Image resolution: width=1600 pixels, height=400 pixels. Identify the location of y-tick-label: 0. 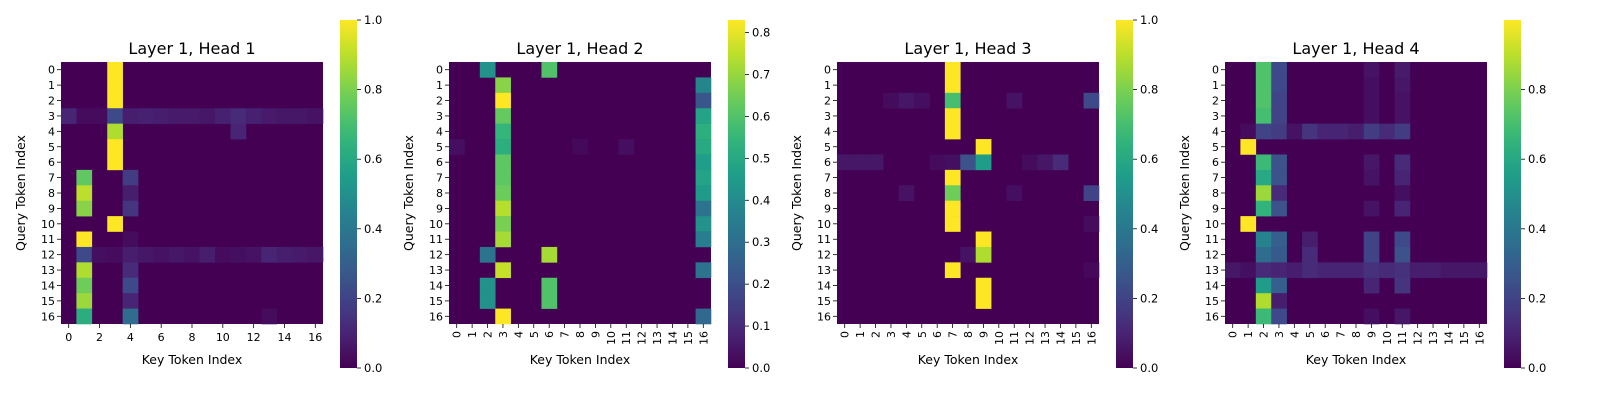
(1215, 70).